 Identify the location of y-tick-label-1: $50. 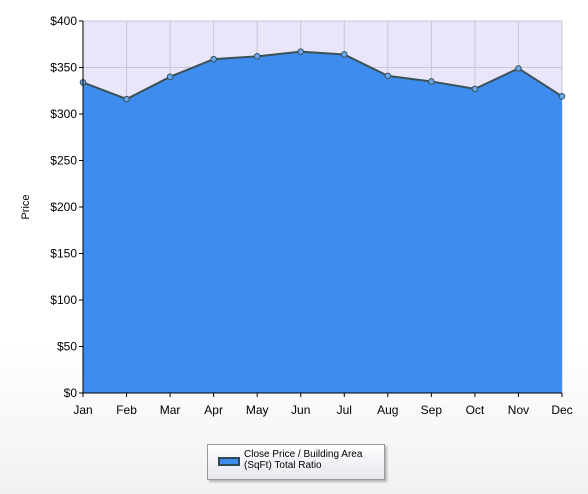
(67, 347).